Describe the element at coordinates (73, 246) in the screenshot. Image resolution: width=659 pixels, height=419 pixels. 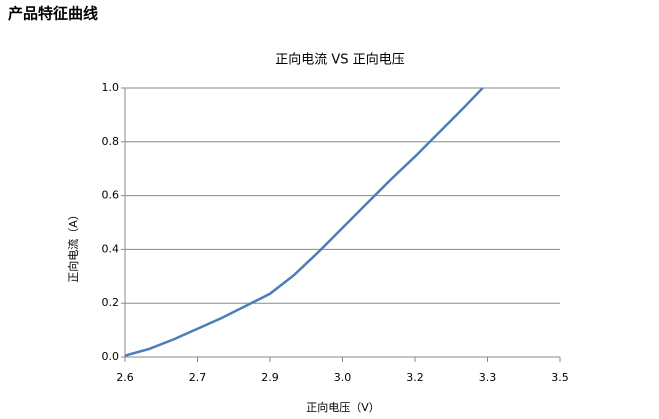
I see `y-axis-label: 正向电流（A）` at that location.